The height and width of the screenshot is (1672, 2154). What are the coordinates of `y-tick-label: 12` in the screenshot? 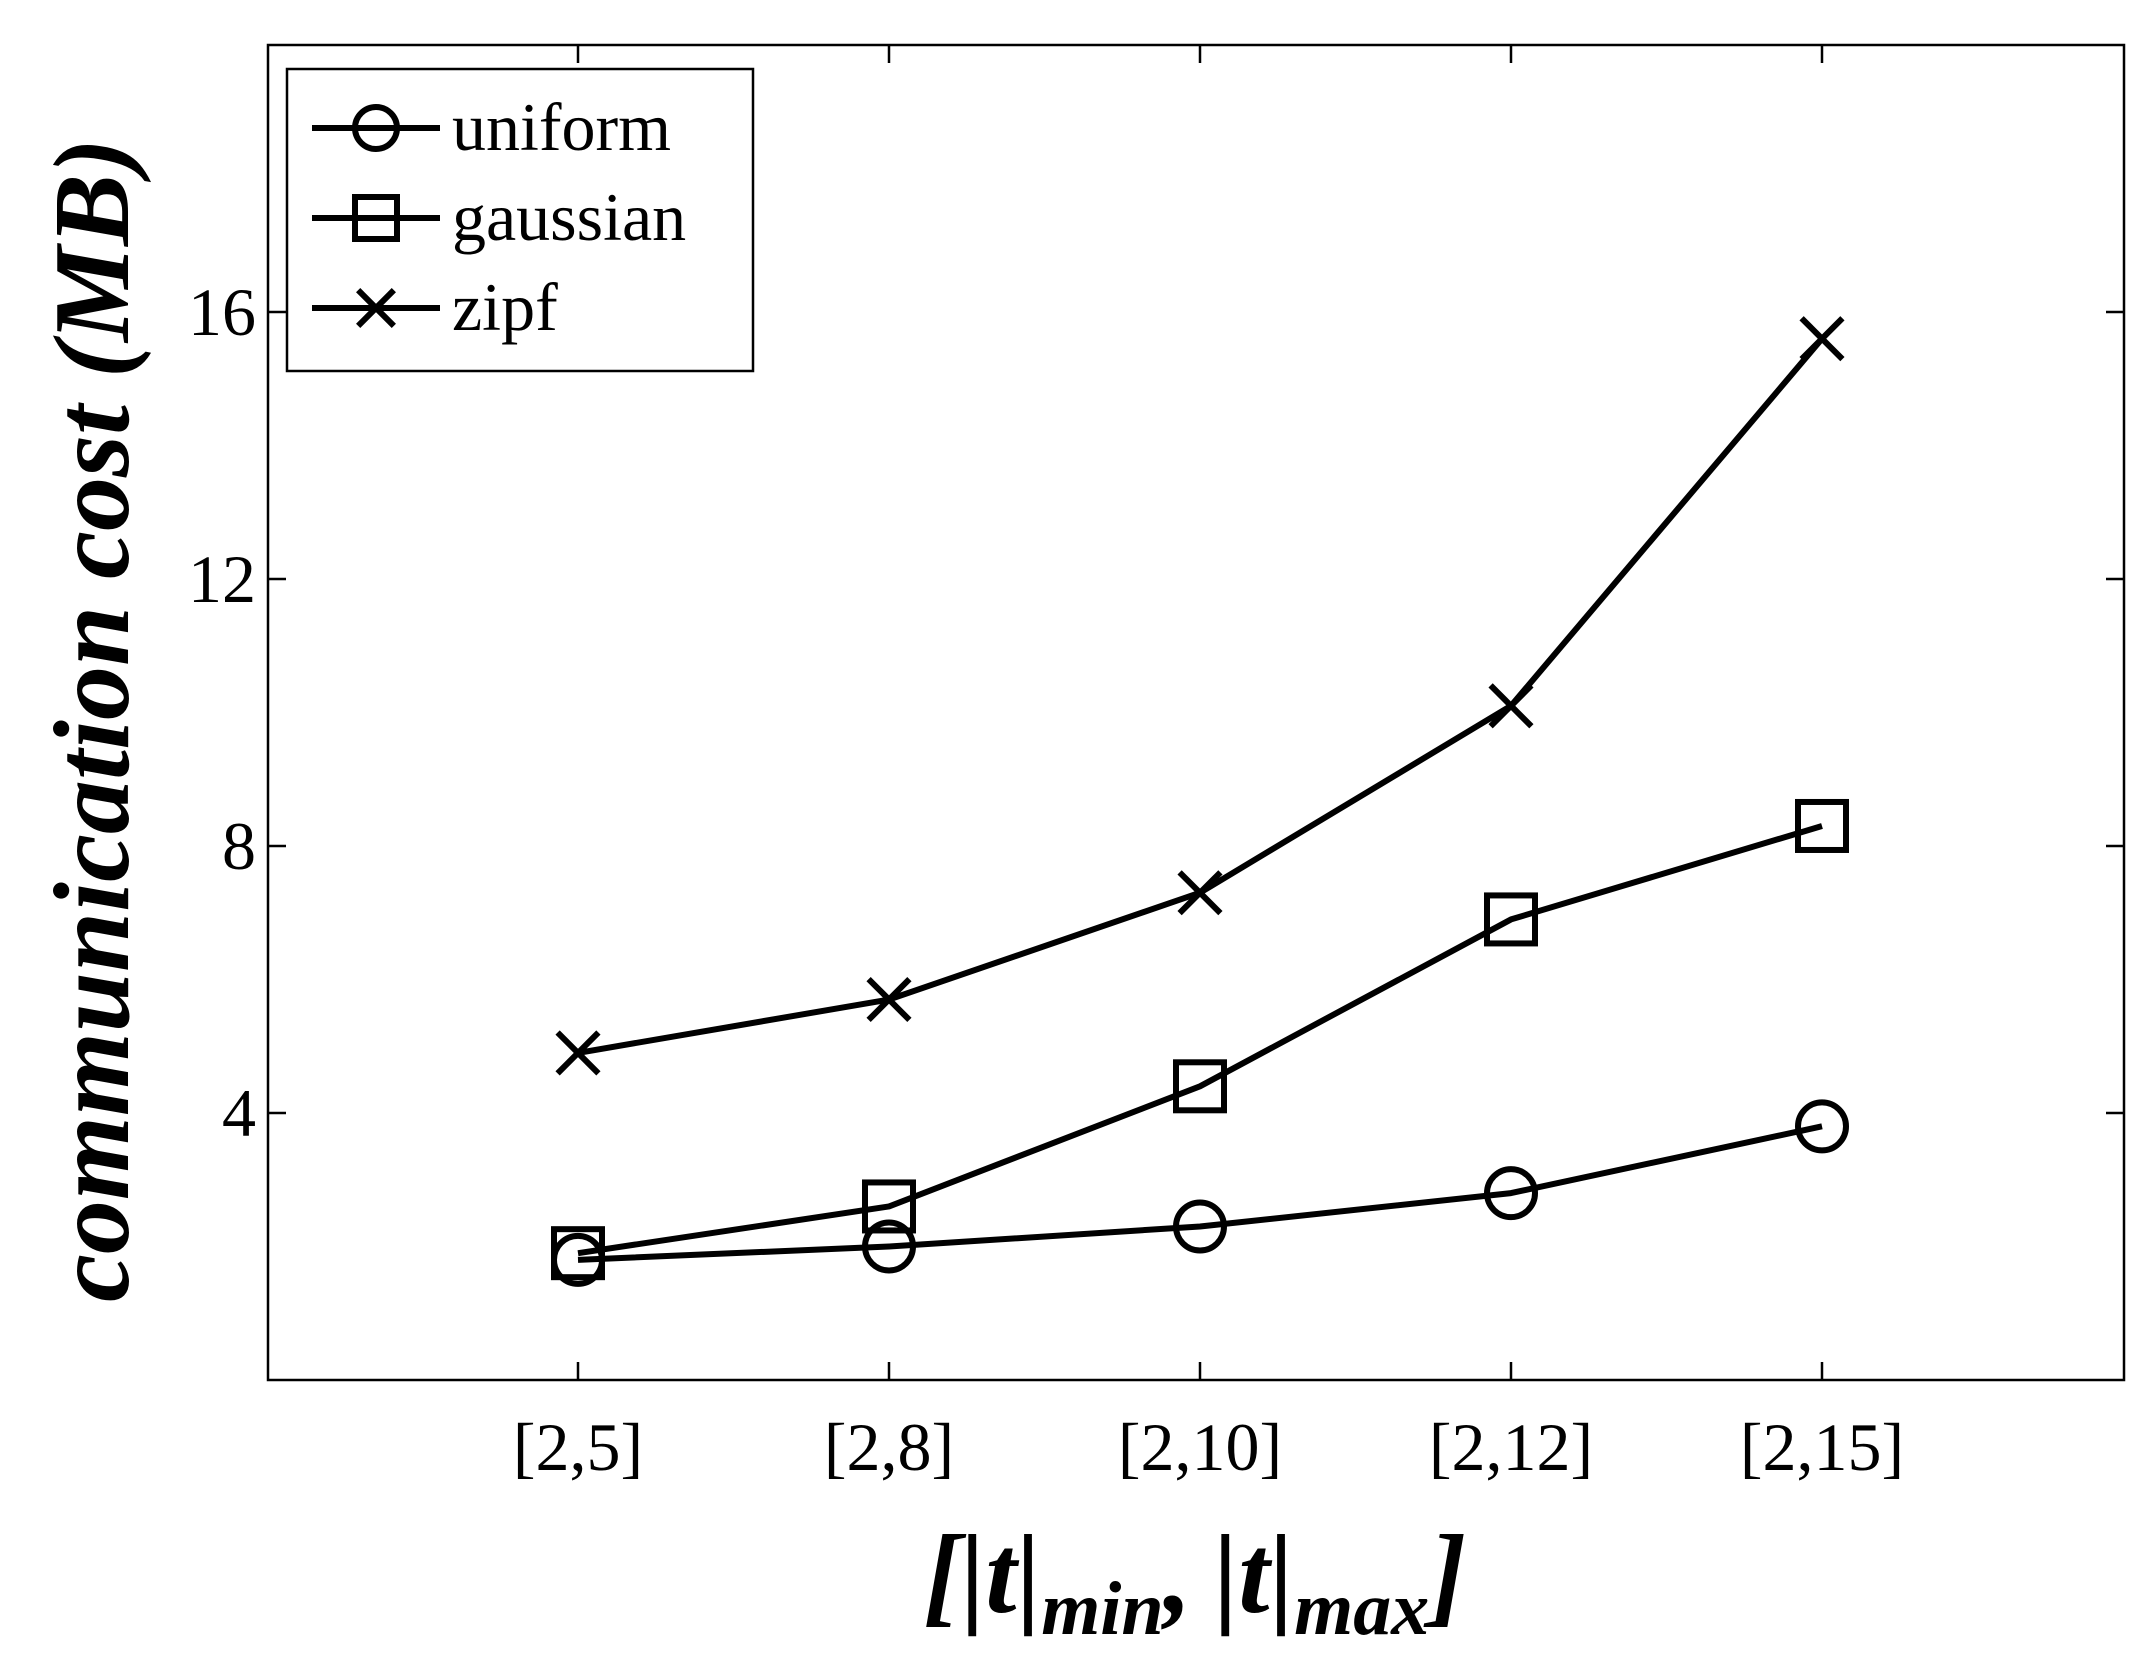 It's located at (222, 579).